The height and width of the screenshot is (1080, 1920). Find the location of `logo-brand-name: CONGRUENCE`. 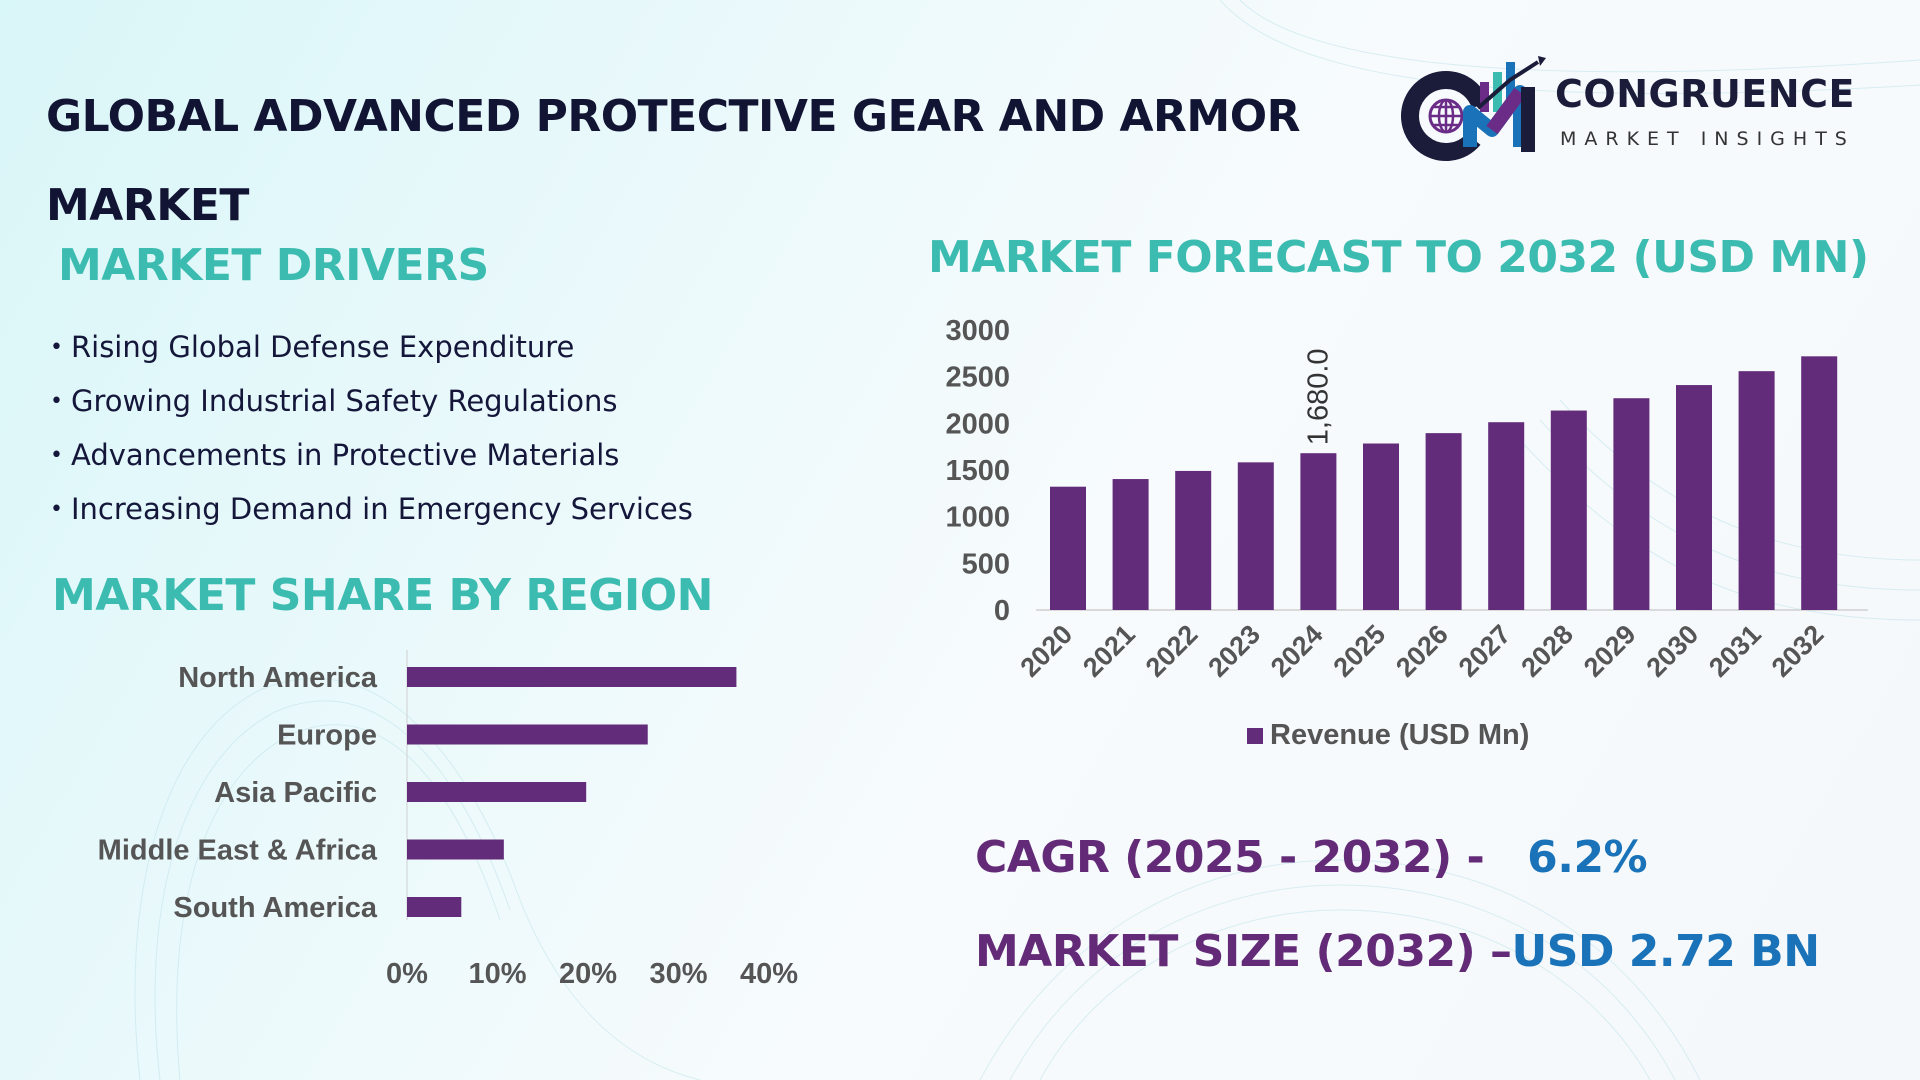

logo-brand-name: CONGRUENCE is located at coordinates (1705, 94).